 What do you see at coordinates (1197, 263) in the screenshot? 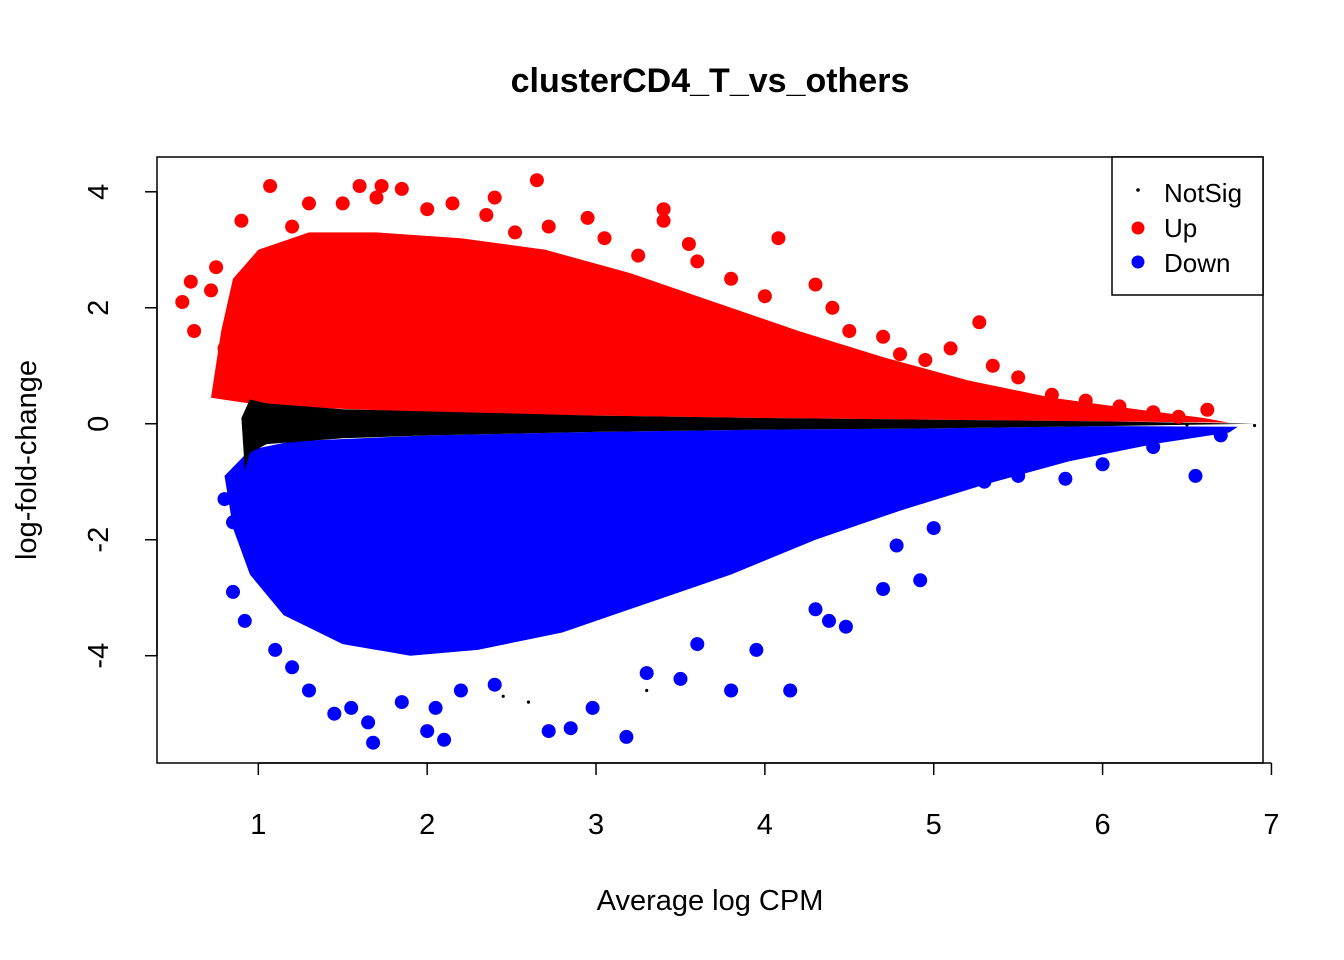
I see `legend-label-down: Down` at bounding box center [1197, 263].